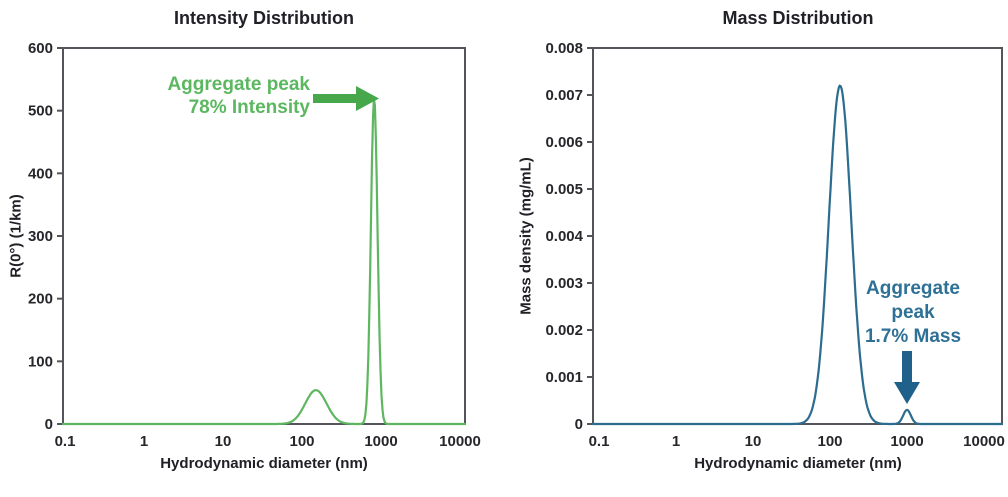 The image size is (1008, 497). Describe the element at coordinates (144, 441) in the screenshot. I see `intensity-x-tick-label: 1` at that location.